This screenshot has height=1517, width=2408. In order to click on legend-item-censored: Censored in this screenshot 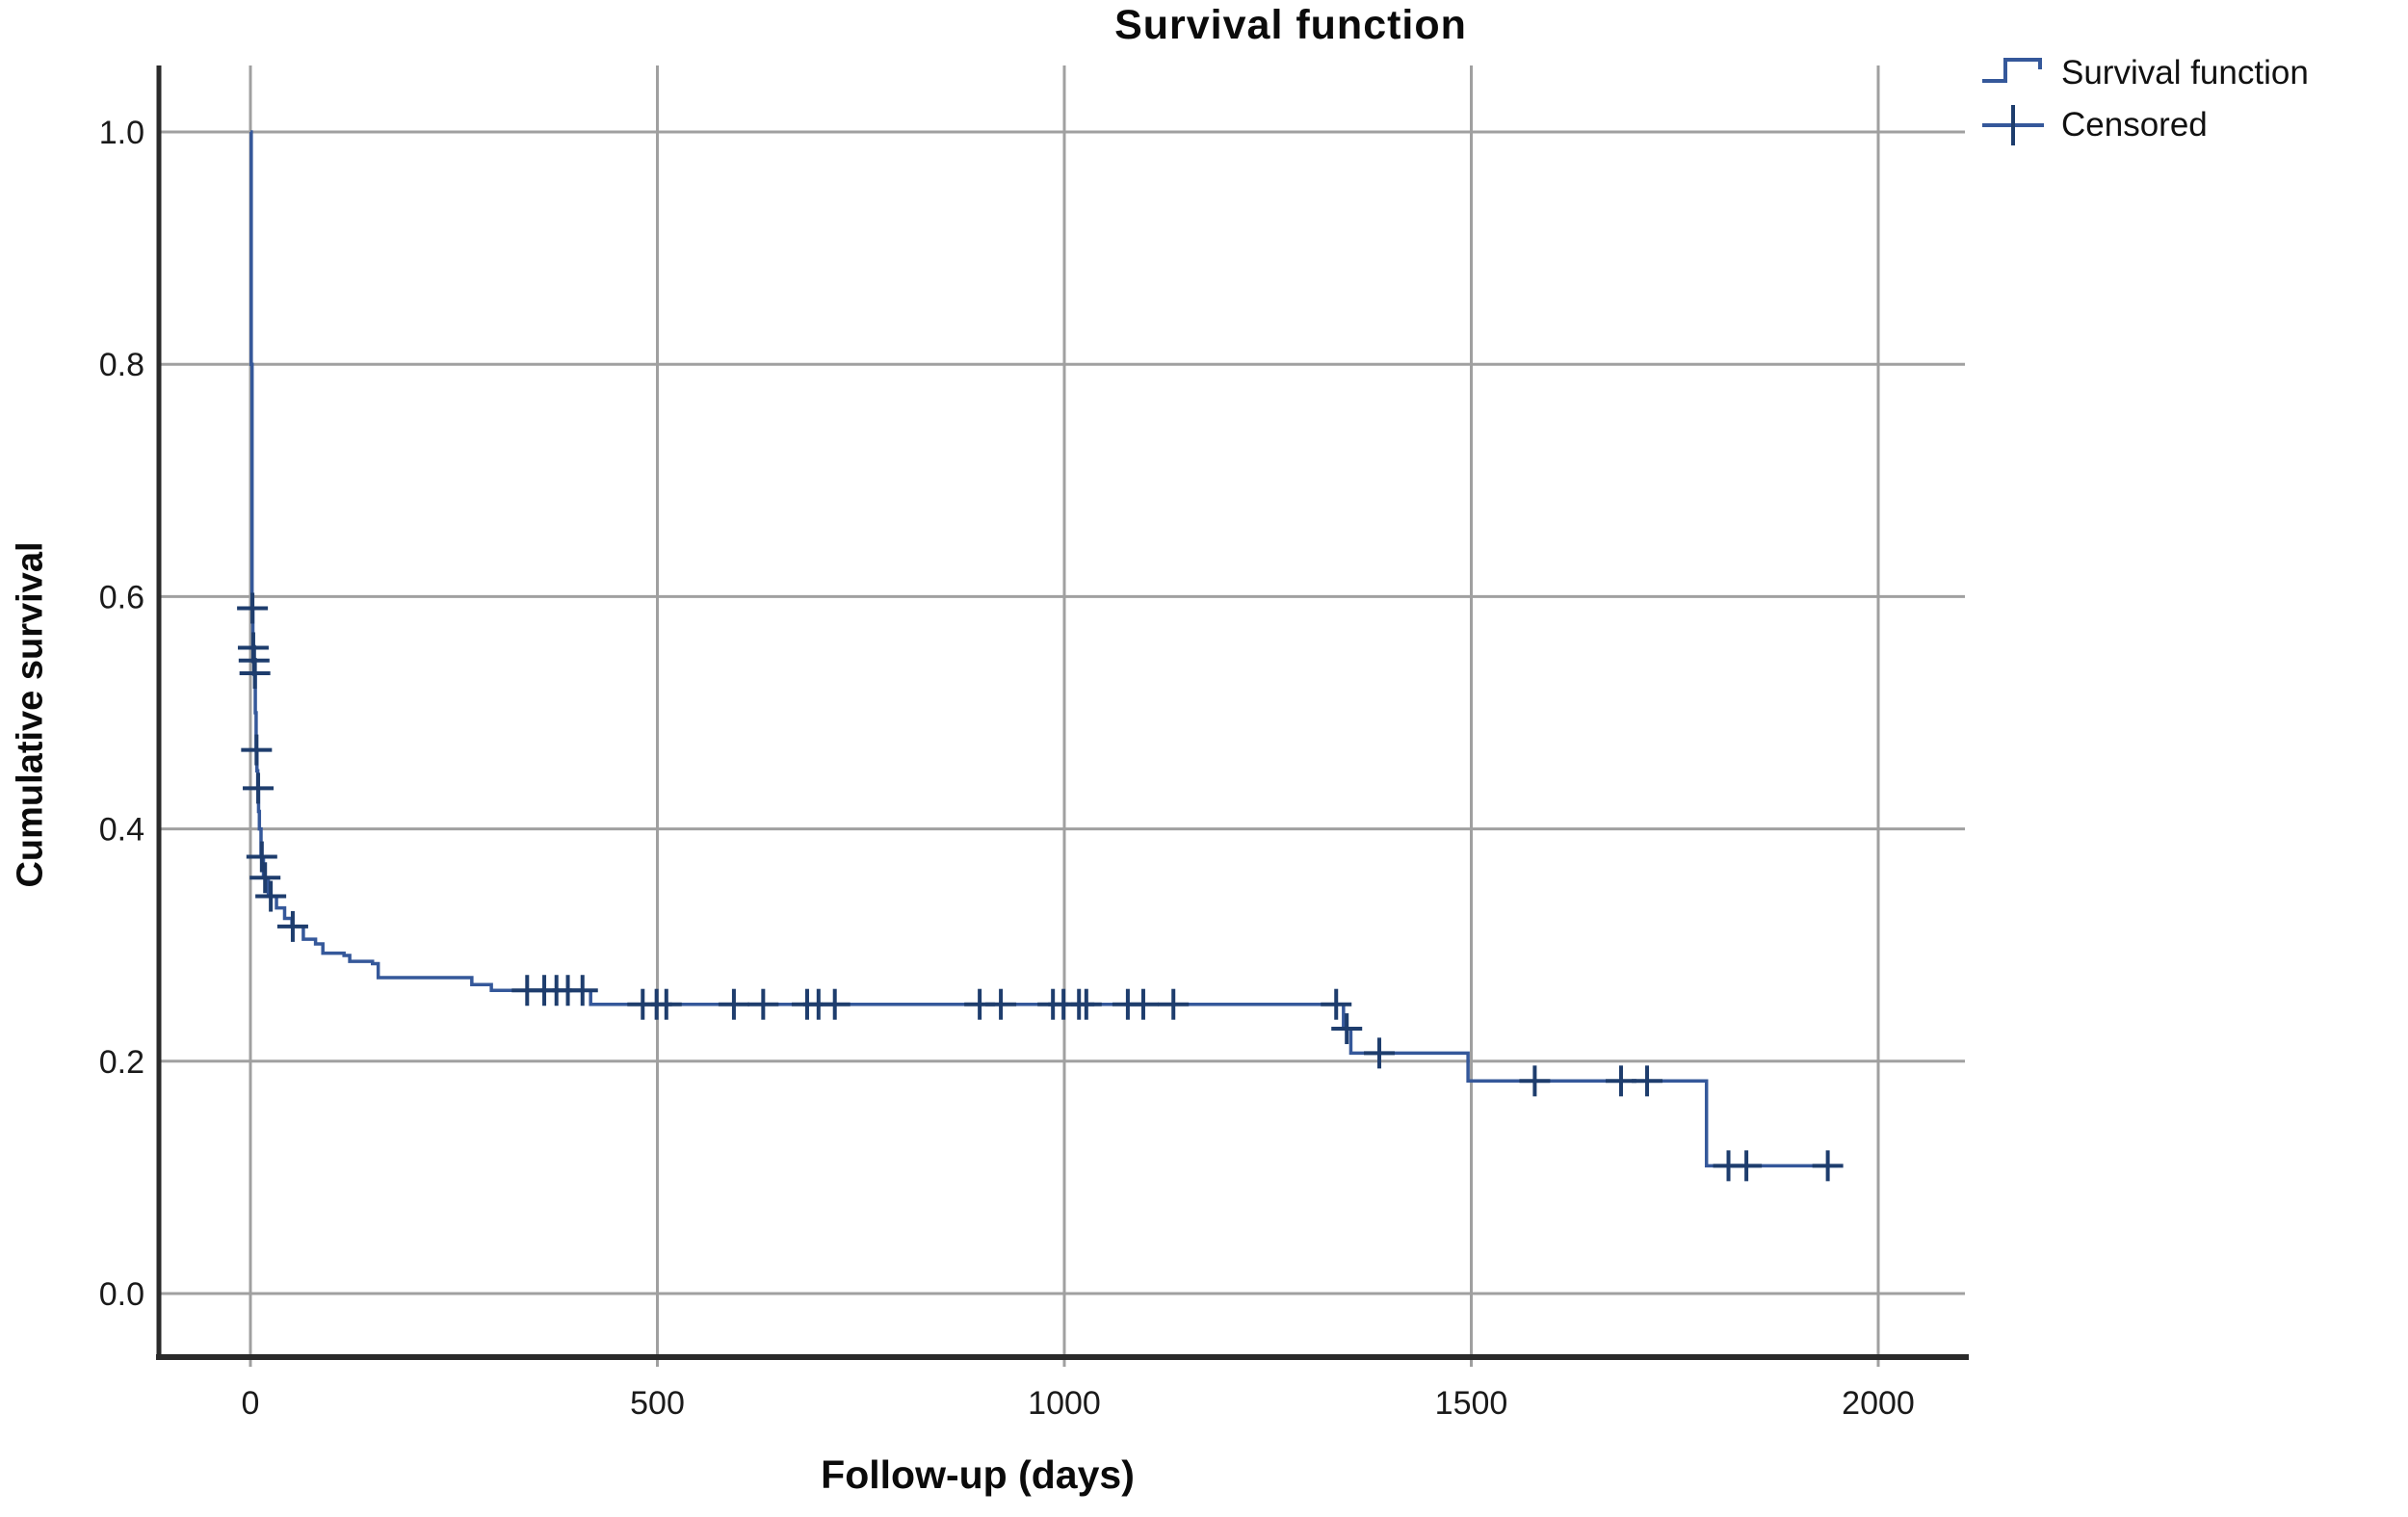, I will do `click(2144, 125)`.